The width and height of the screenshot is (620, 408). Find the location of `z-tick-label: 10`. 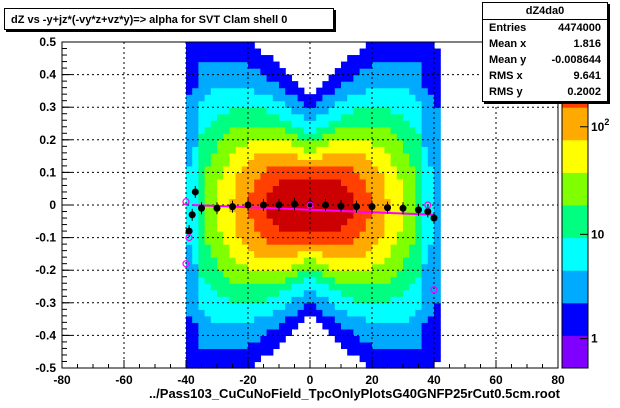

z-tick-label: 10 is located at coordinates (598, 234).